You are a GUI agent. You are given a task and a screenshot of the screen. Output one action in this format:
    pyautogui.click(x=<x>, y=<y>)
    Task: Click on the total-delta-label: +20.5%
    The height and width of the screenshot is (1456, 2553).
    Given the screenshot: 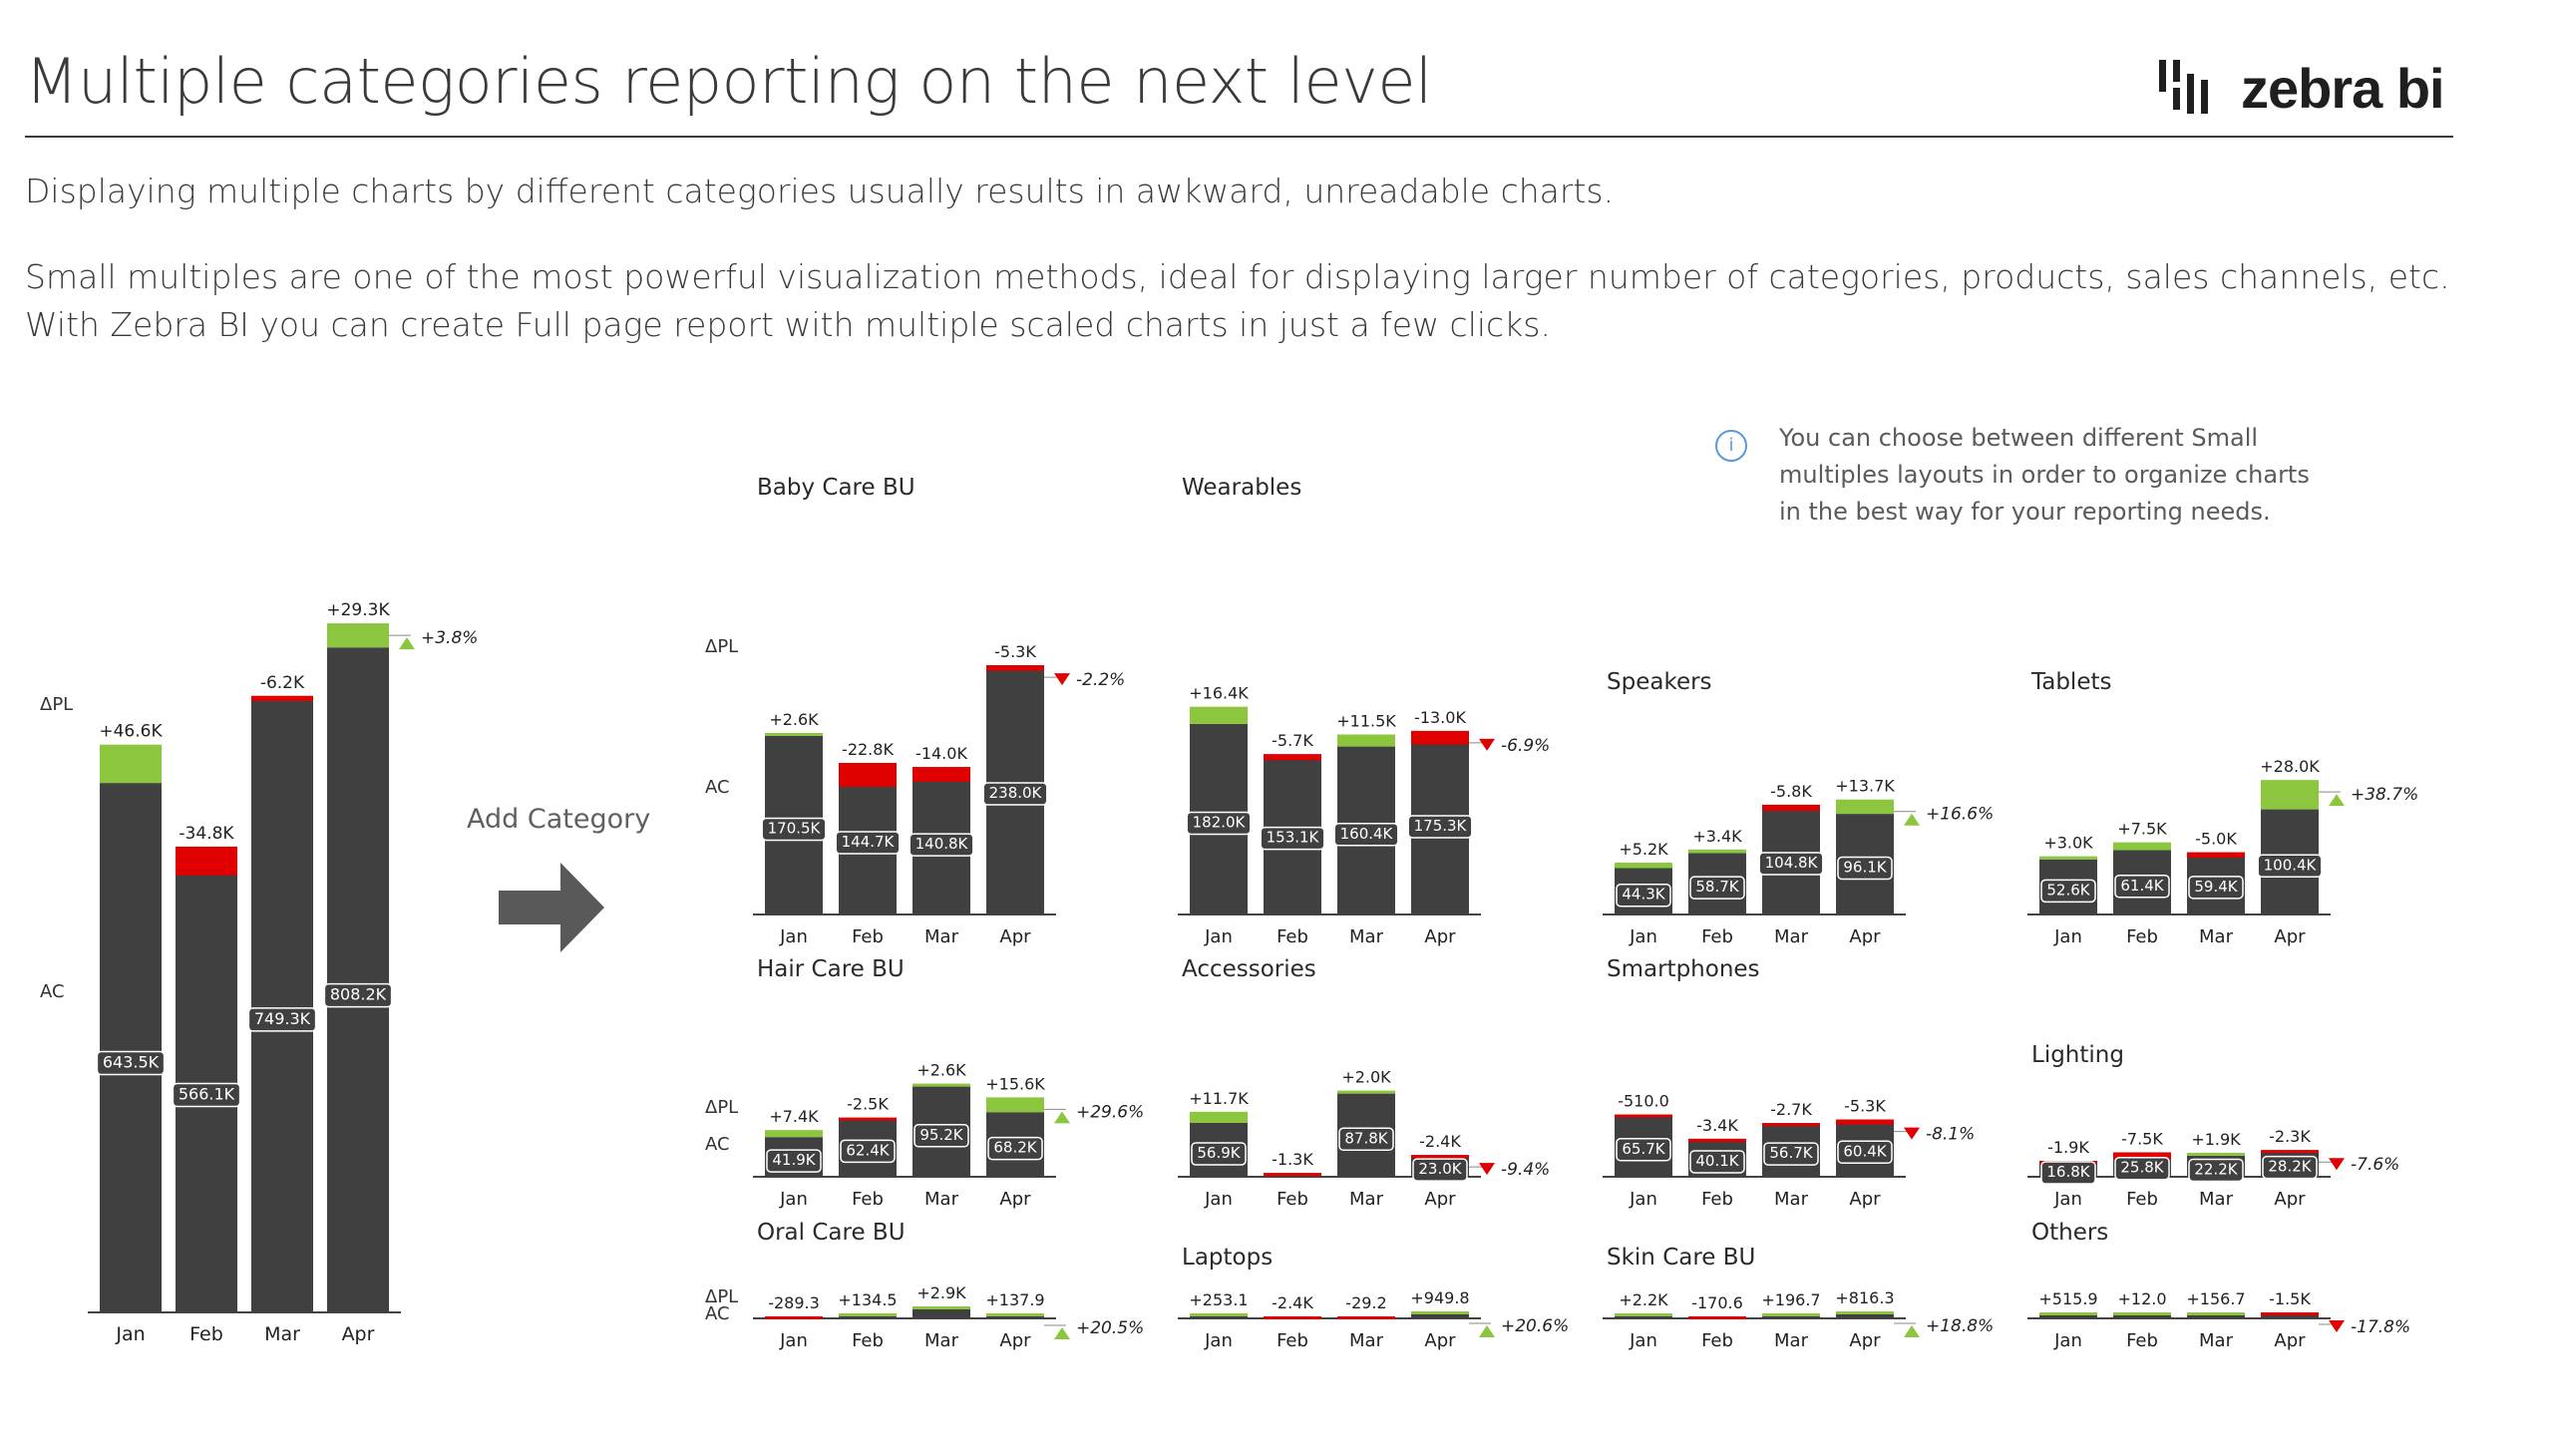 What is the action you would take?
    pyautogui.click(x=1110, y=1328)
    